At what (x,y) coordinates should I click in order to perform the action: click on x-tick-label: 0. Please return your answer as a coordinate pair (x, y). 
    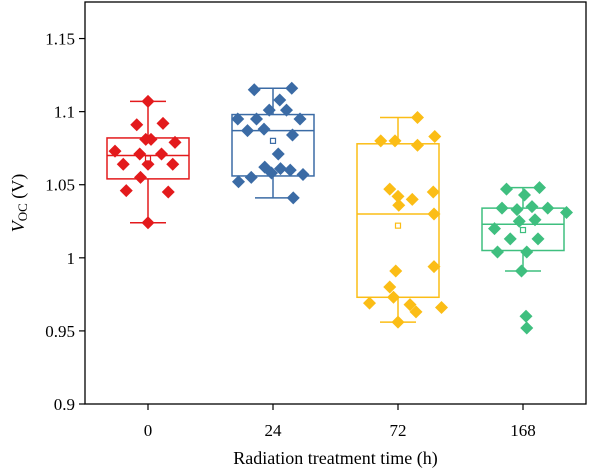
    Looking at the image, I should click on (148, 430).